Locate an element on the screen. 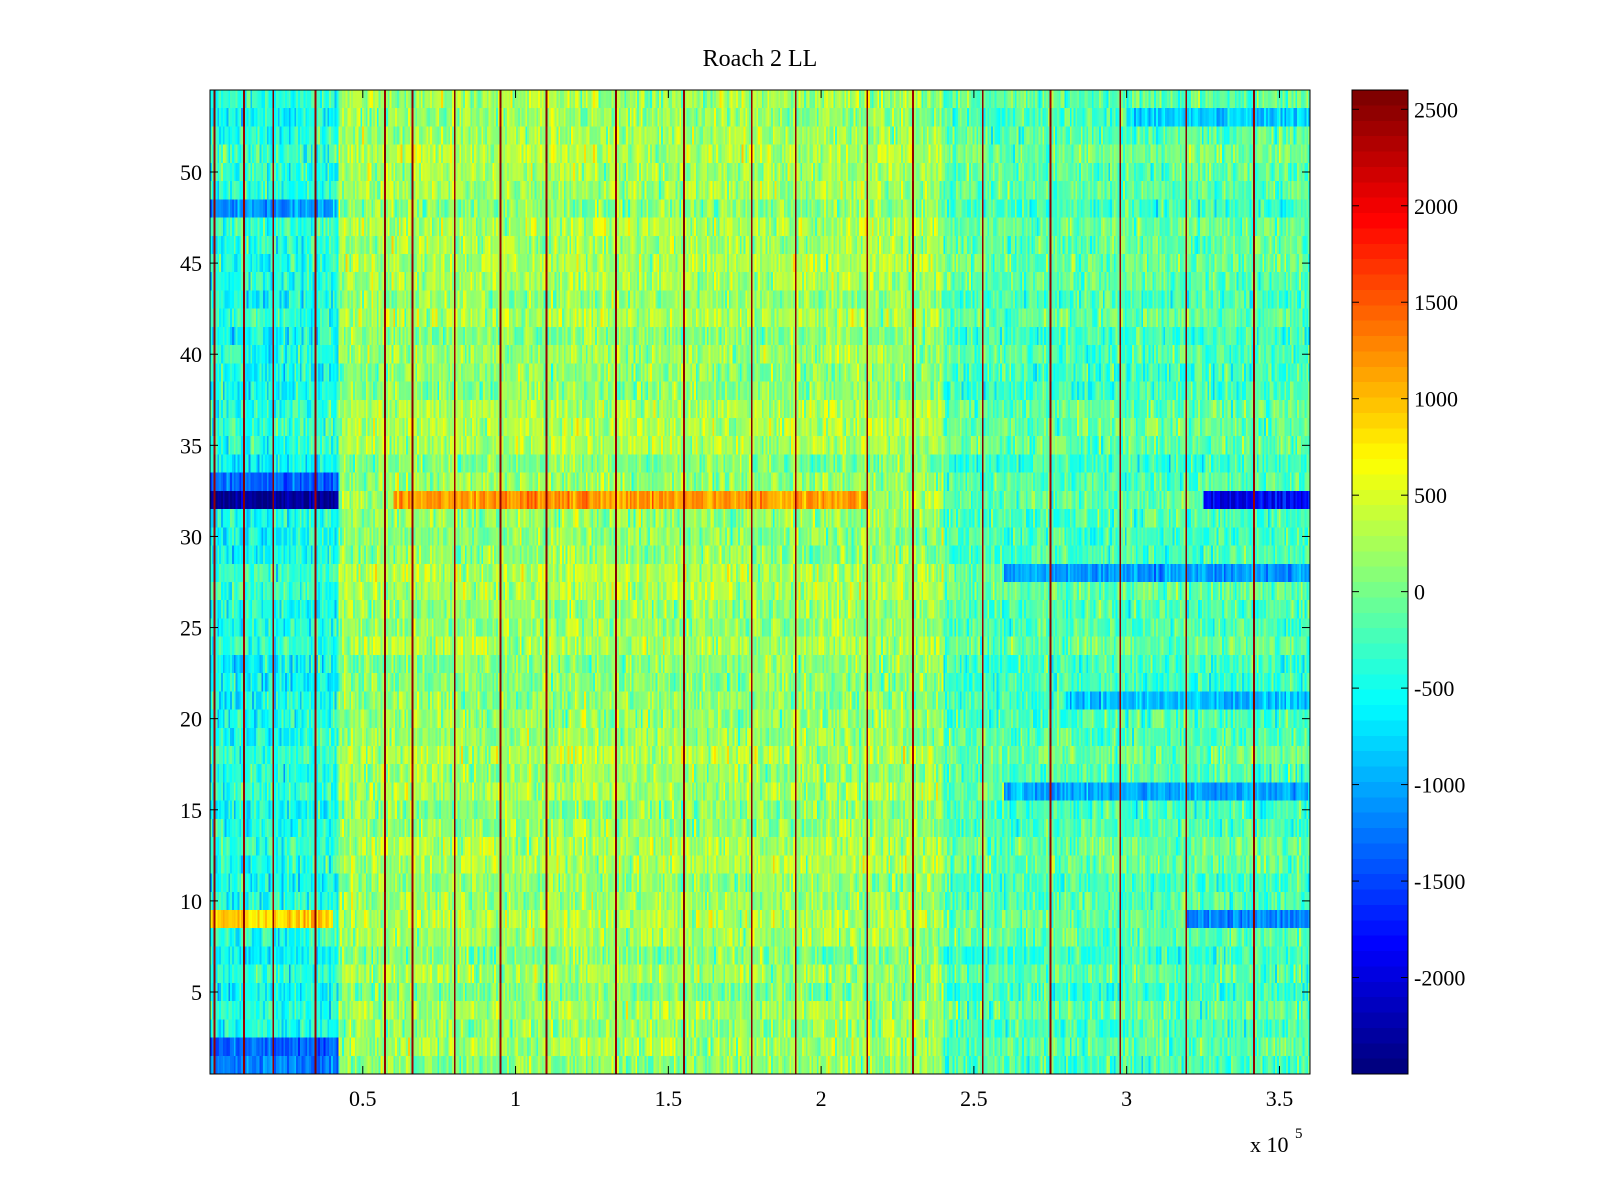 This screenshot has height=1200, width=1600. colorbar: 2500 2000 1500 1000 500 0 -500 -1000 -1500 -2000 is located at coordinates (1408, 582).